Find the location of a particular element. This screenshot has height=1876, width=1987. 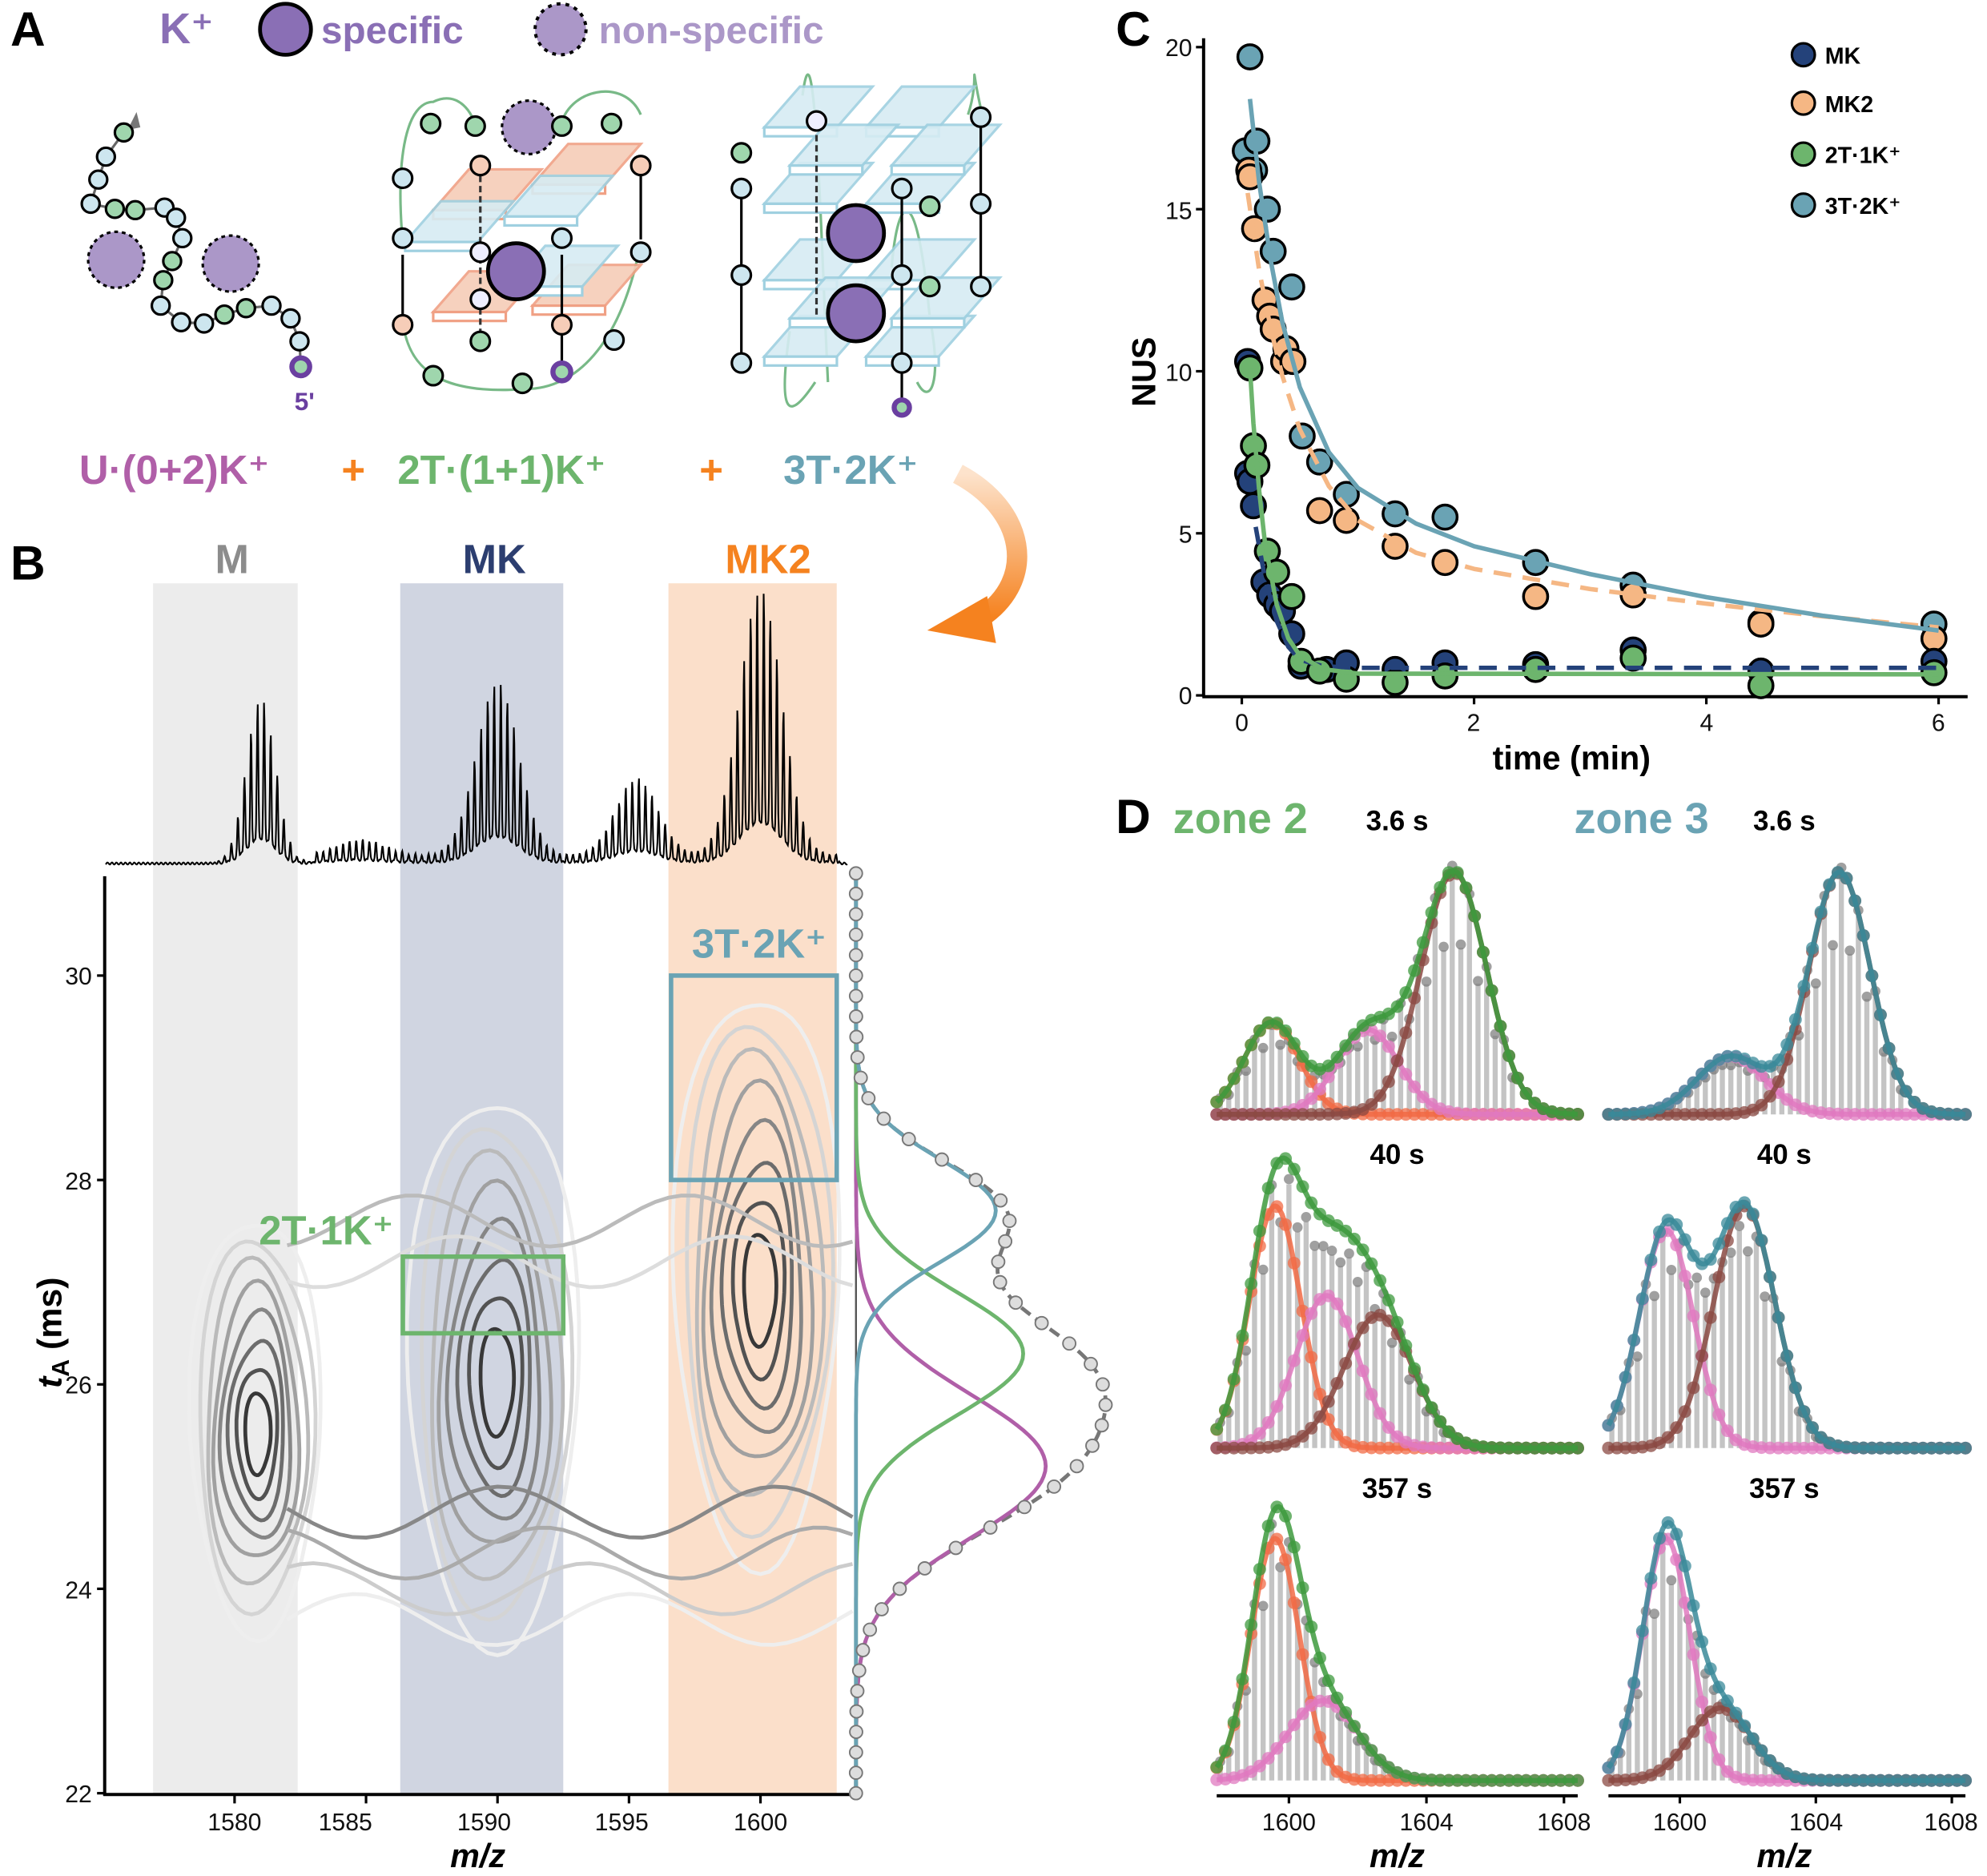

data-point-2t1k is located at coordinates (1395, 682).